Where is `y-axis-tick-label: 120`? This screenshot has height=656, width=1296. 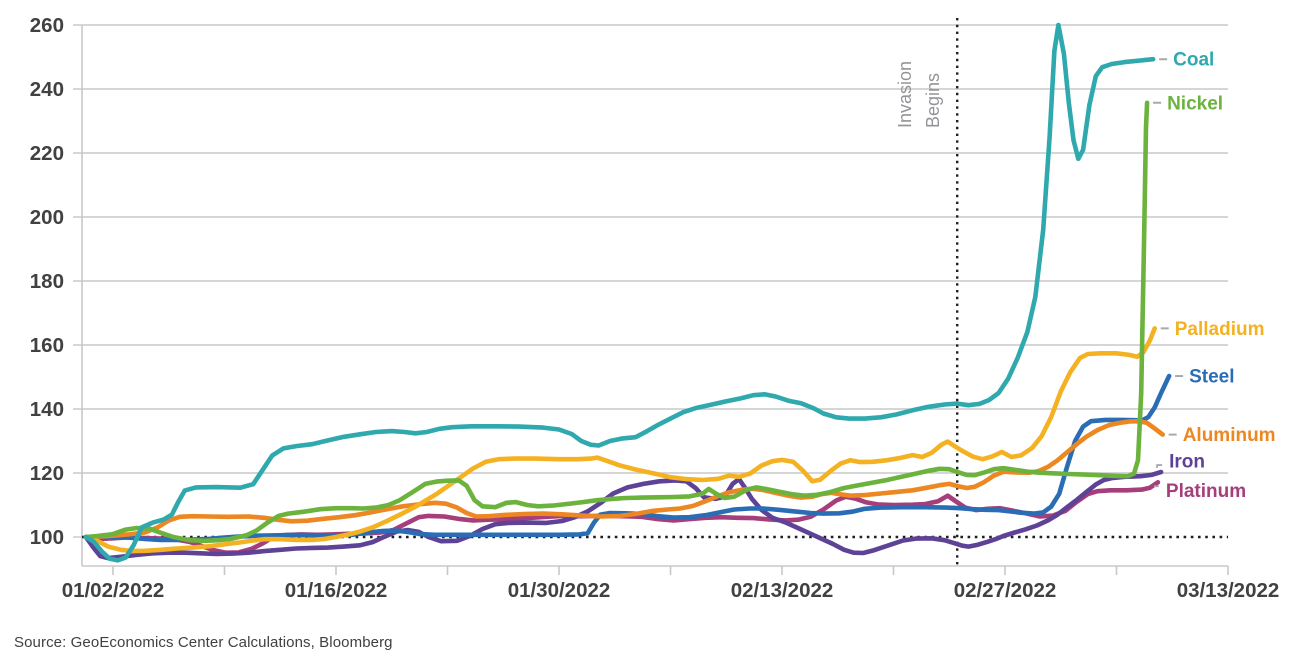 y-axis-tick-label: 120 is located at coordinates (47, 473).